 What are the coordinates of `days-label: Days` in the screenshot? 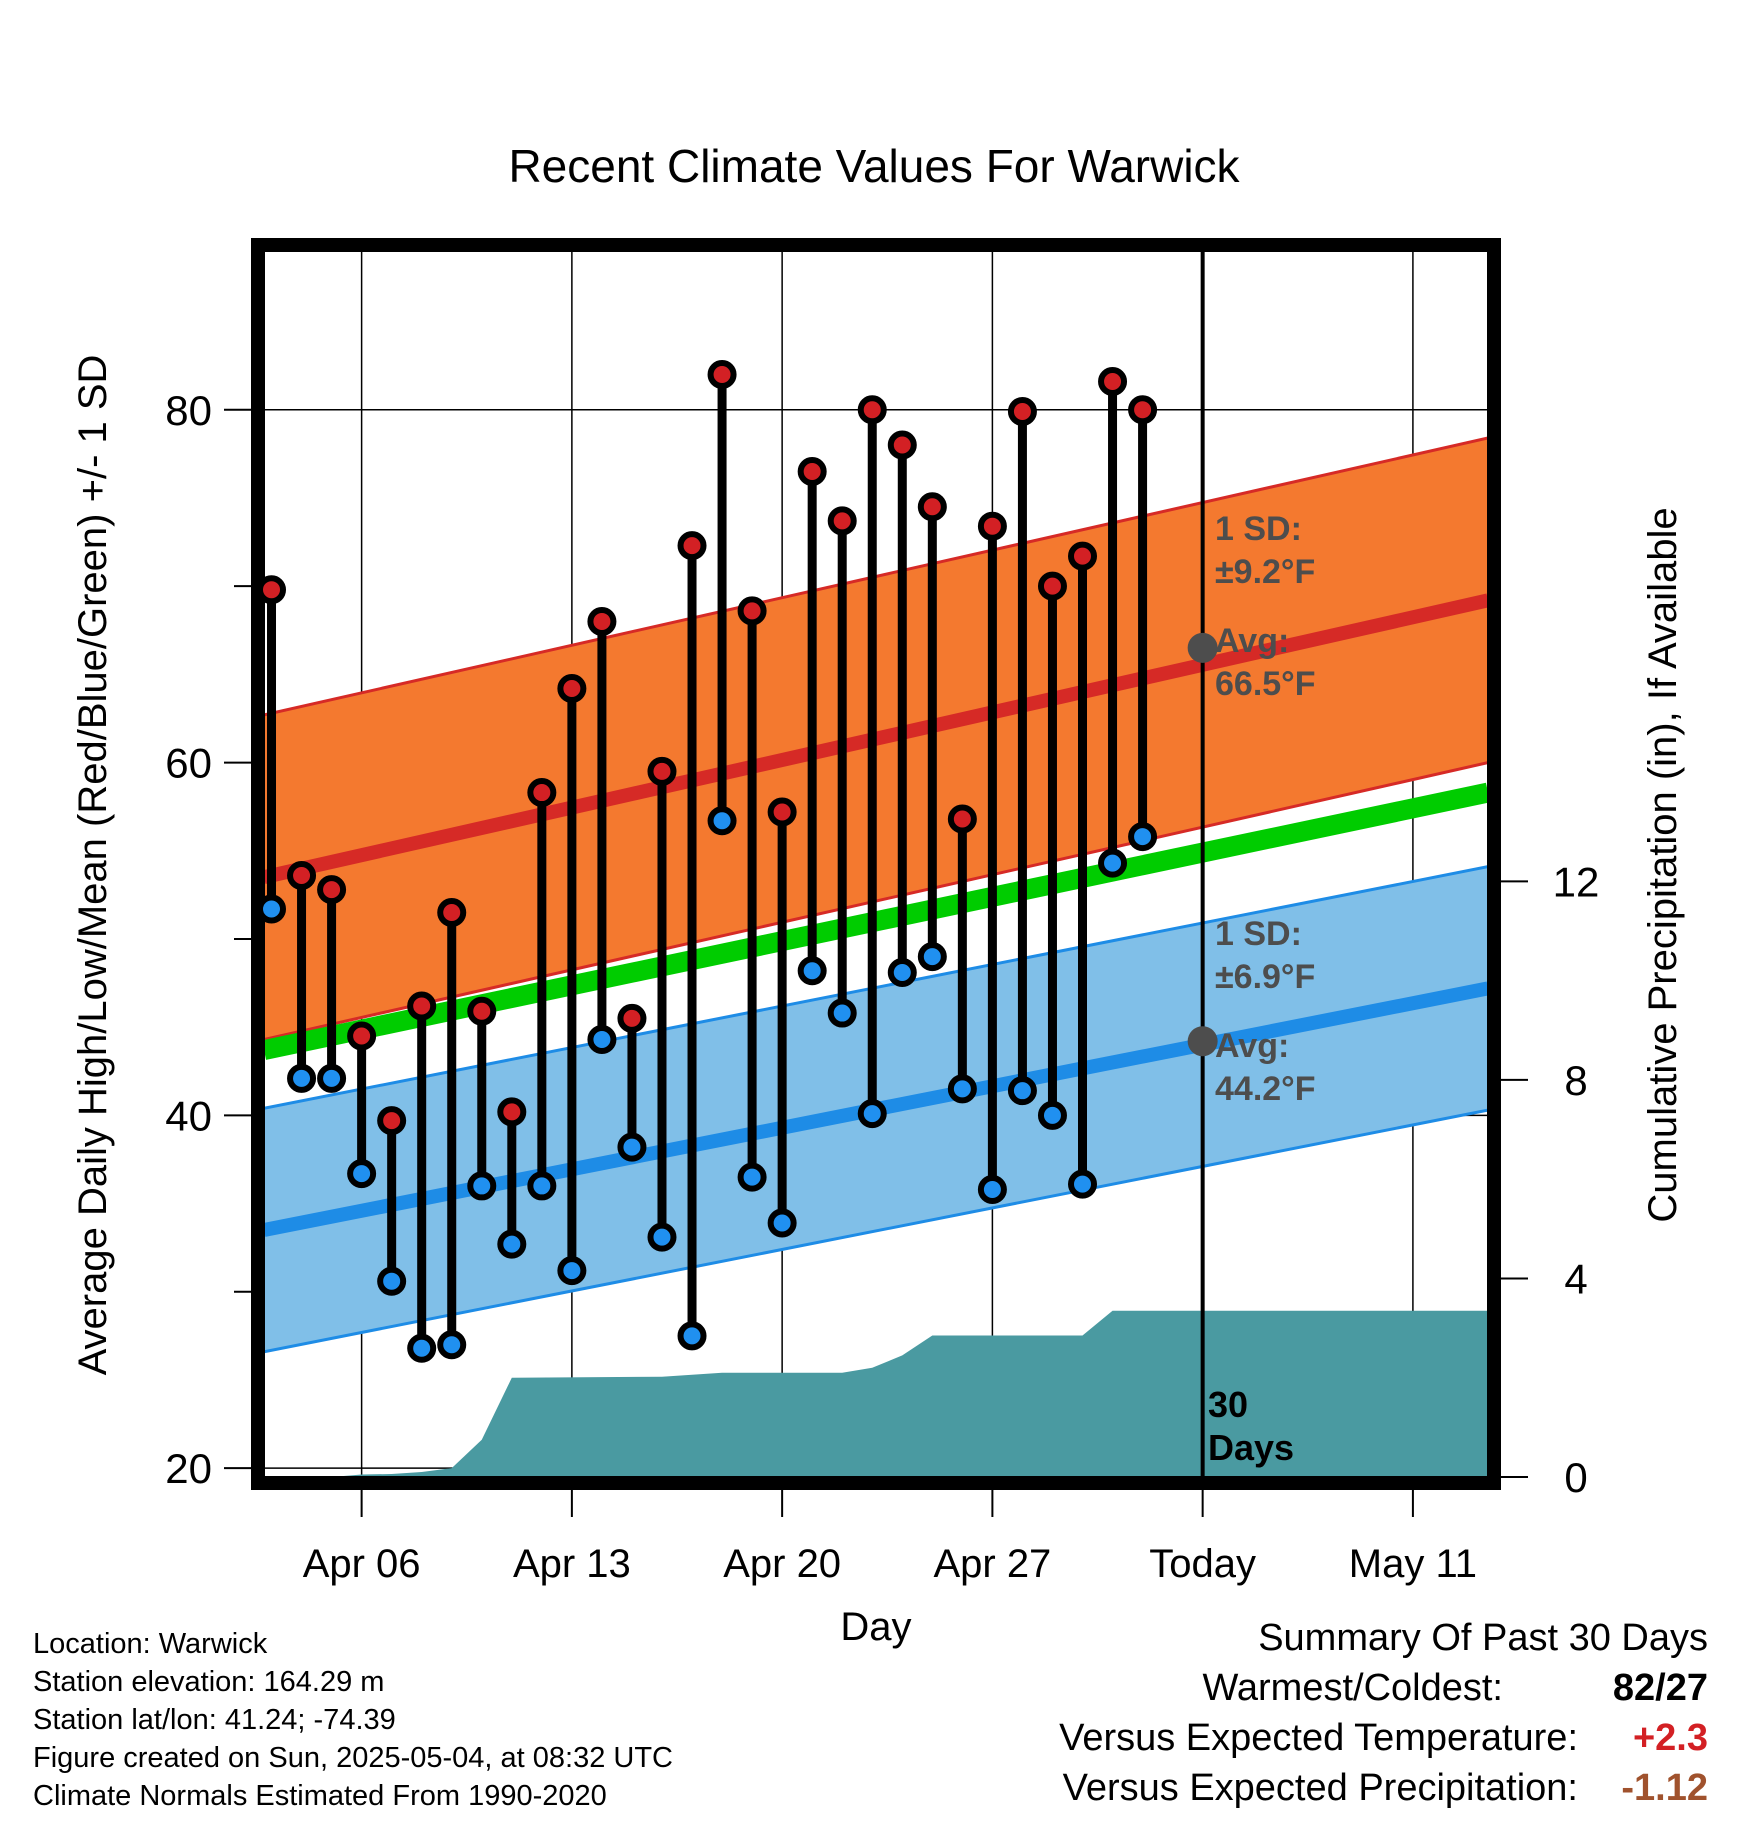 It's located at (1251, 1447).